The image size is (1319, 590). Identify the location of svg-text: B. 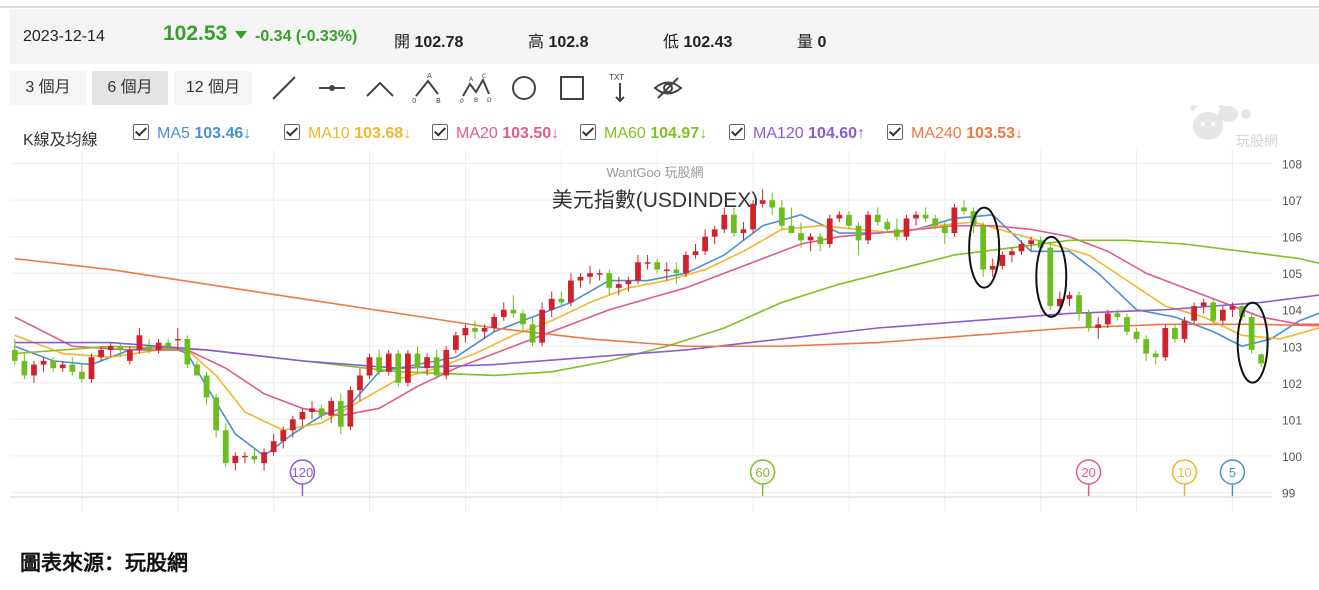
(438, 100).